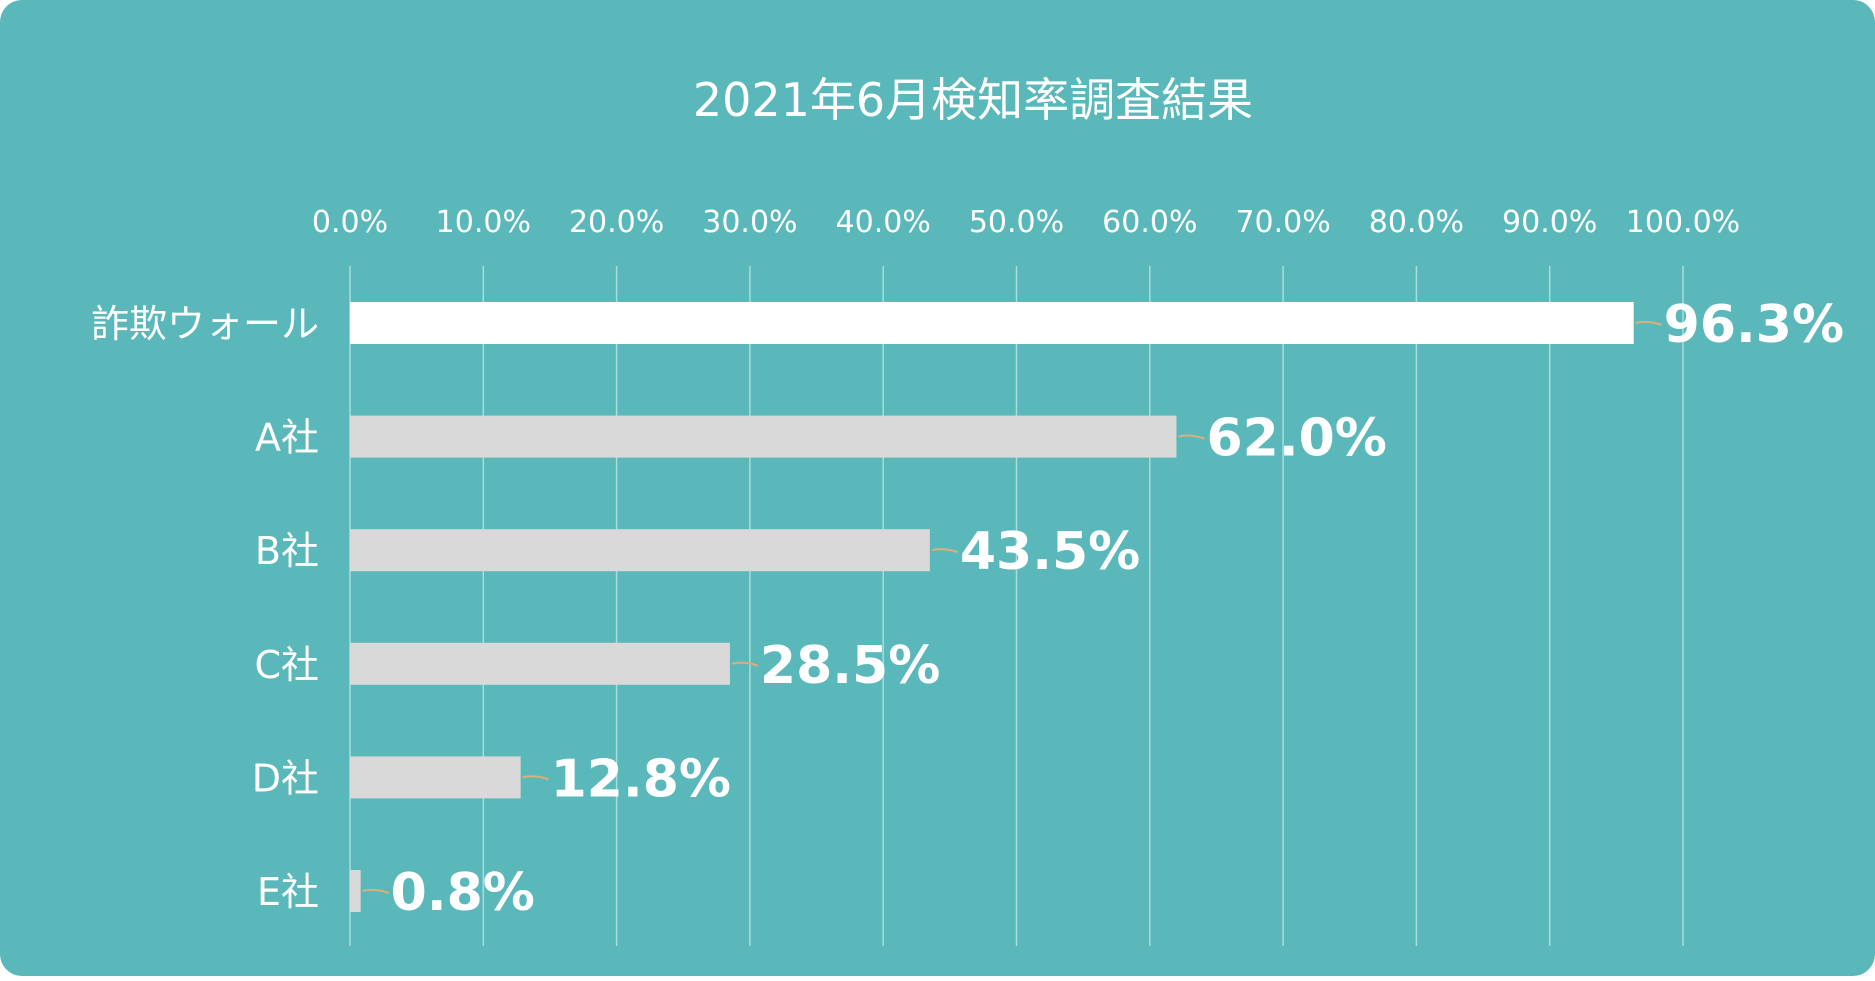  What do you see at coordinates (483, 222) in the screenshot?
I see `x-tick-label-1: 10.0%` at bounding box center [483, 222].